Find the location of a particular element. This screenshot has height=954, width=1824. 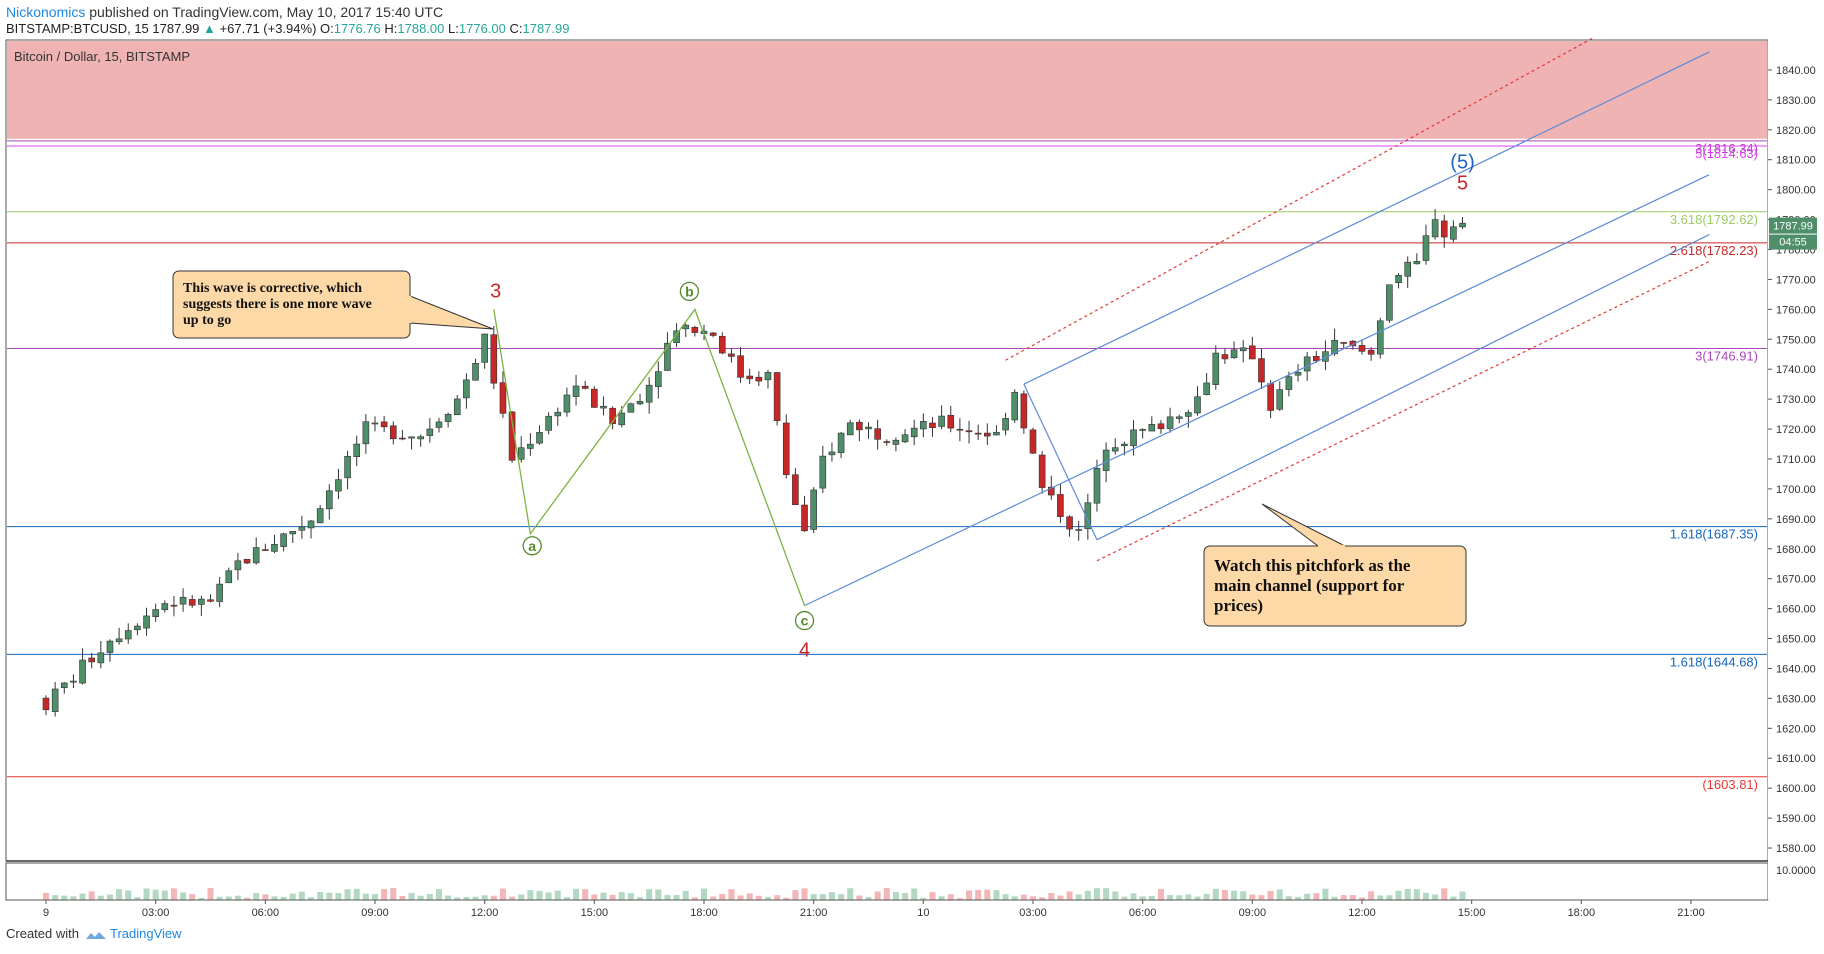

wave-abc-path is located at coordinates (649, 456).